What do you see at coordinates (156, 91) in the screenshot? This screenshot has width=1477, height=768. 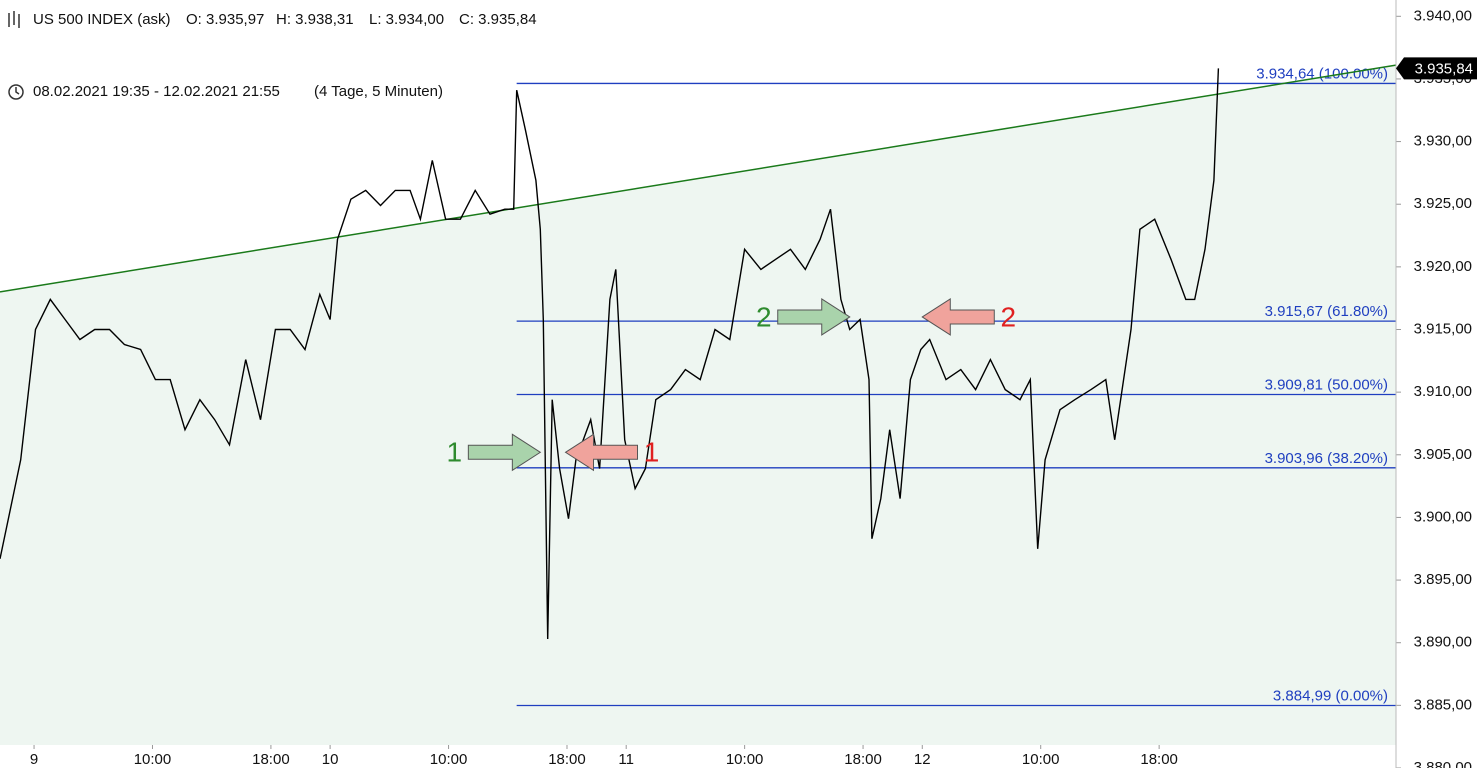 I see `period: 08.02.2021 19:35 - 12.02.2021 21:55` at bounding box center [156, 91].